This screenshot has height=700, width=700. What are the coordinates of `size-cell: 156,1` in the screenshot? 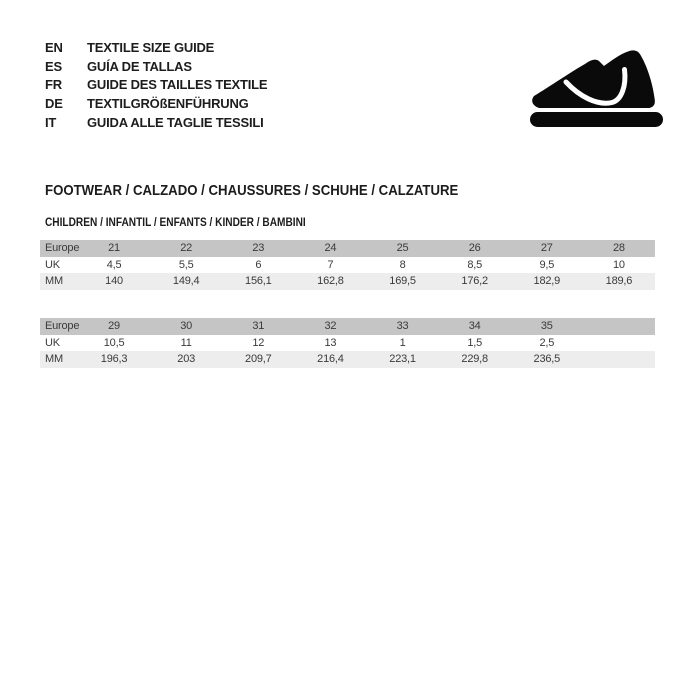 It's located at (258, 281).